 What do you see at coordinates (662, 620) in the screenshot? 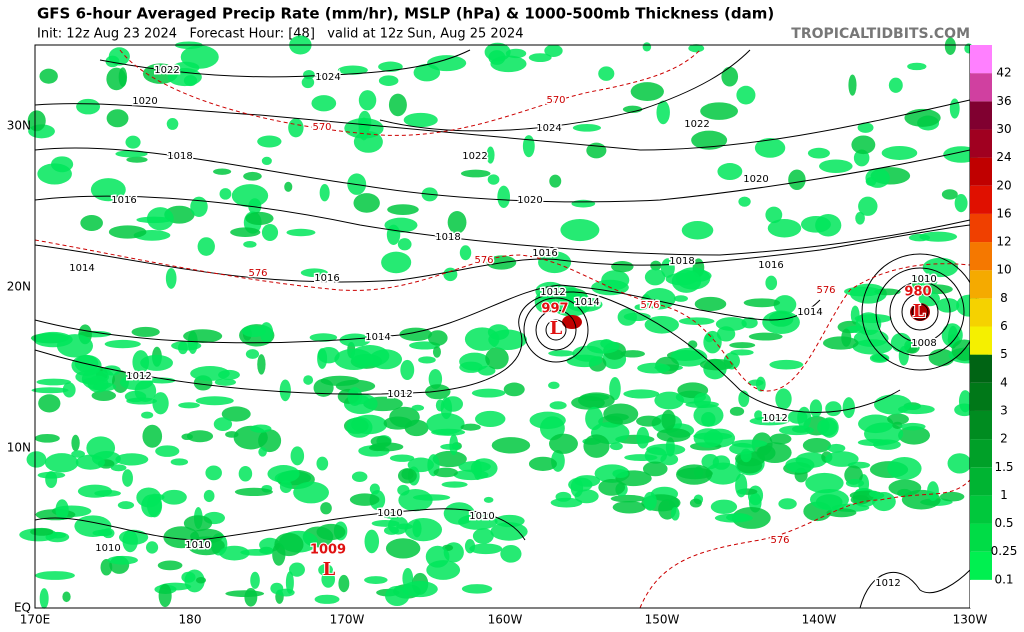
I see `lon-label: 150W` at bounding box center [662, 620].